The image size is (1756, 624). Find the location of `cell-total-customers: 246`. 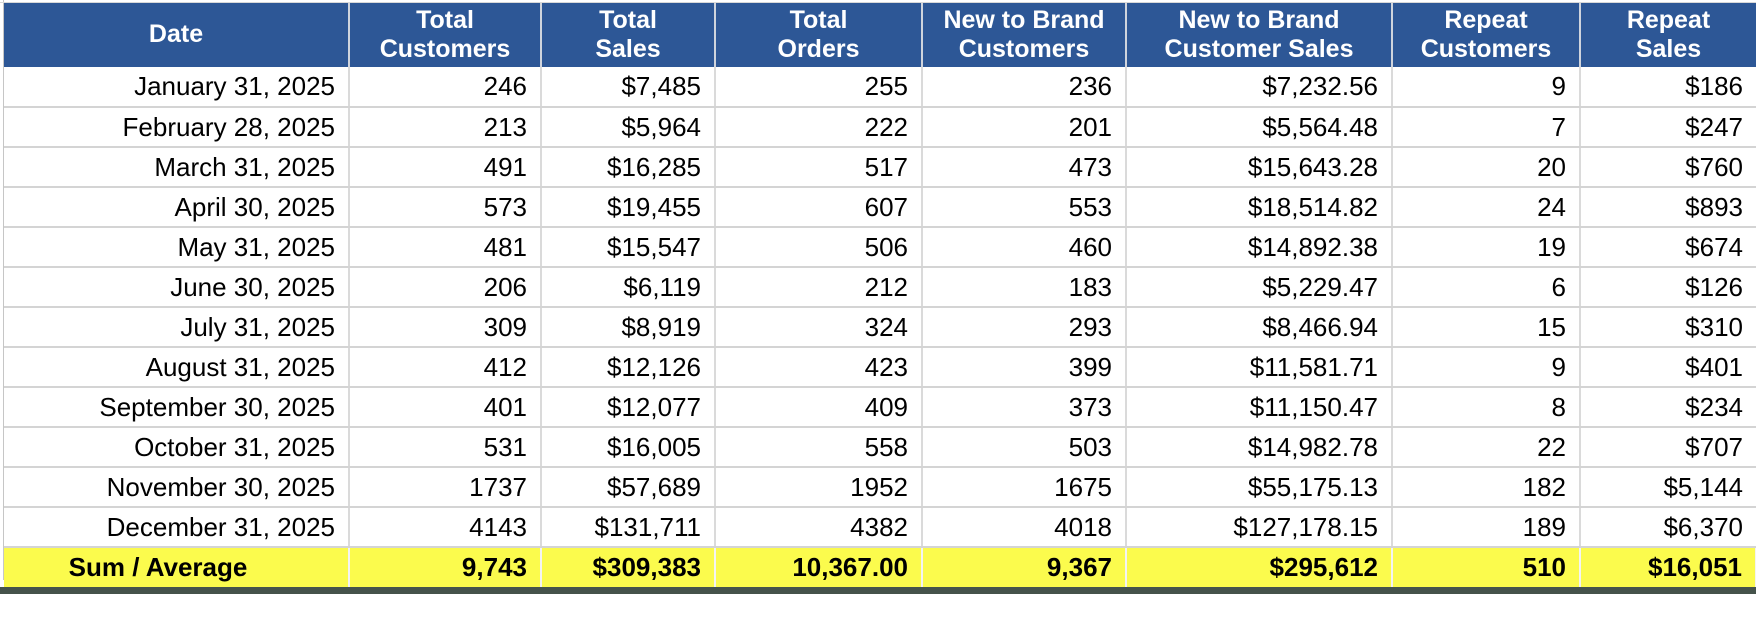

cell-total-customers: 246 is located at coordinates (445, 87).